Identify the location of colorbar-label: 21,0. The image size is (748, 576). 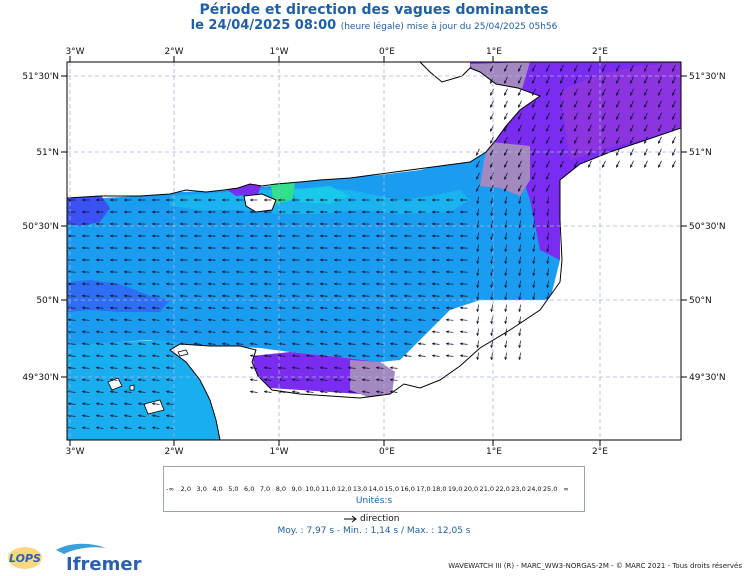
(487, 489).